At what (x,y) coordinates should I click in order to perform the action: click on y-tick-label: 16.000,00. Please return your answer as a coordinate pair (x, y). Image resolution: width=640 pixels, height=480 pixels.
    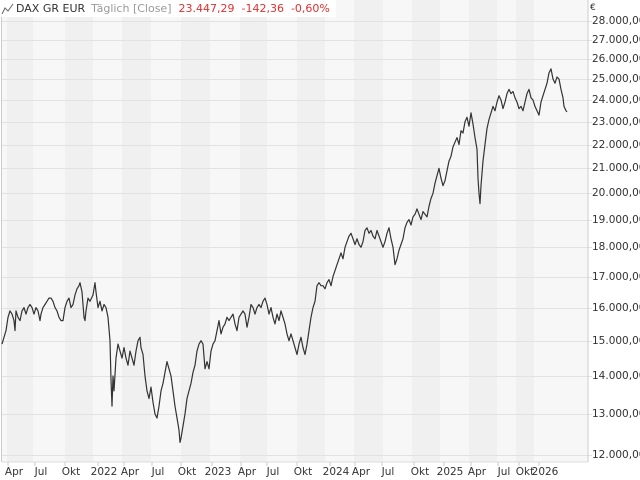
    Looking at the image, I should click on (616, 307).